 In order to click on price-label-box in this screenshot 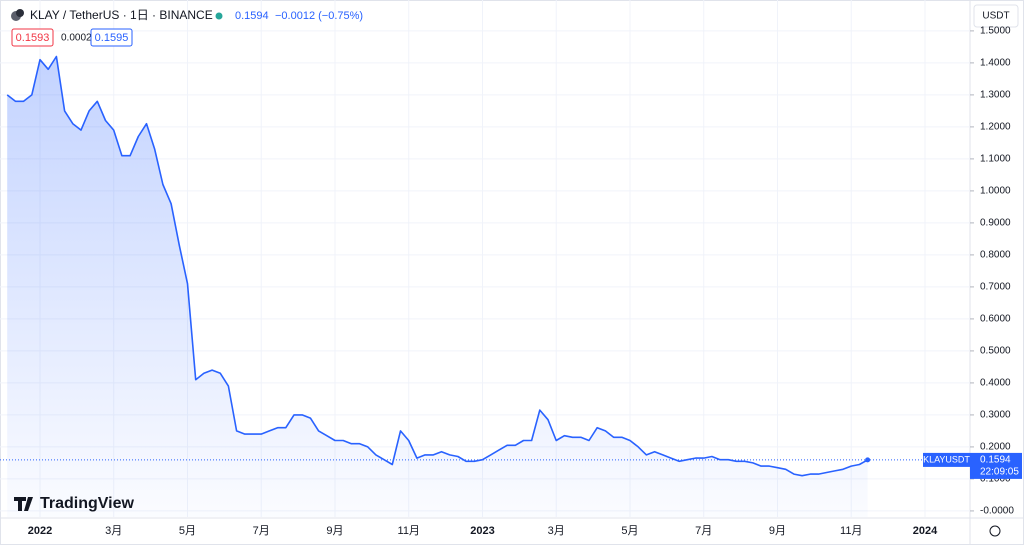, I will do `click(996, 465)`.